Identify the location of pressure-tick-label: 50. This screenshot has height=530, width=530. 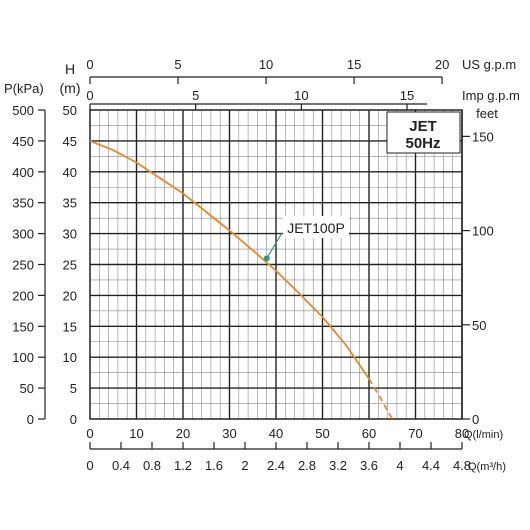
(27, 388).